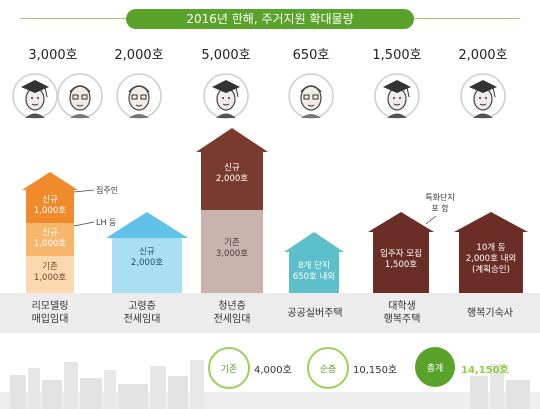  I want to click on house-dorm, so click(491, 252).